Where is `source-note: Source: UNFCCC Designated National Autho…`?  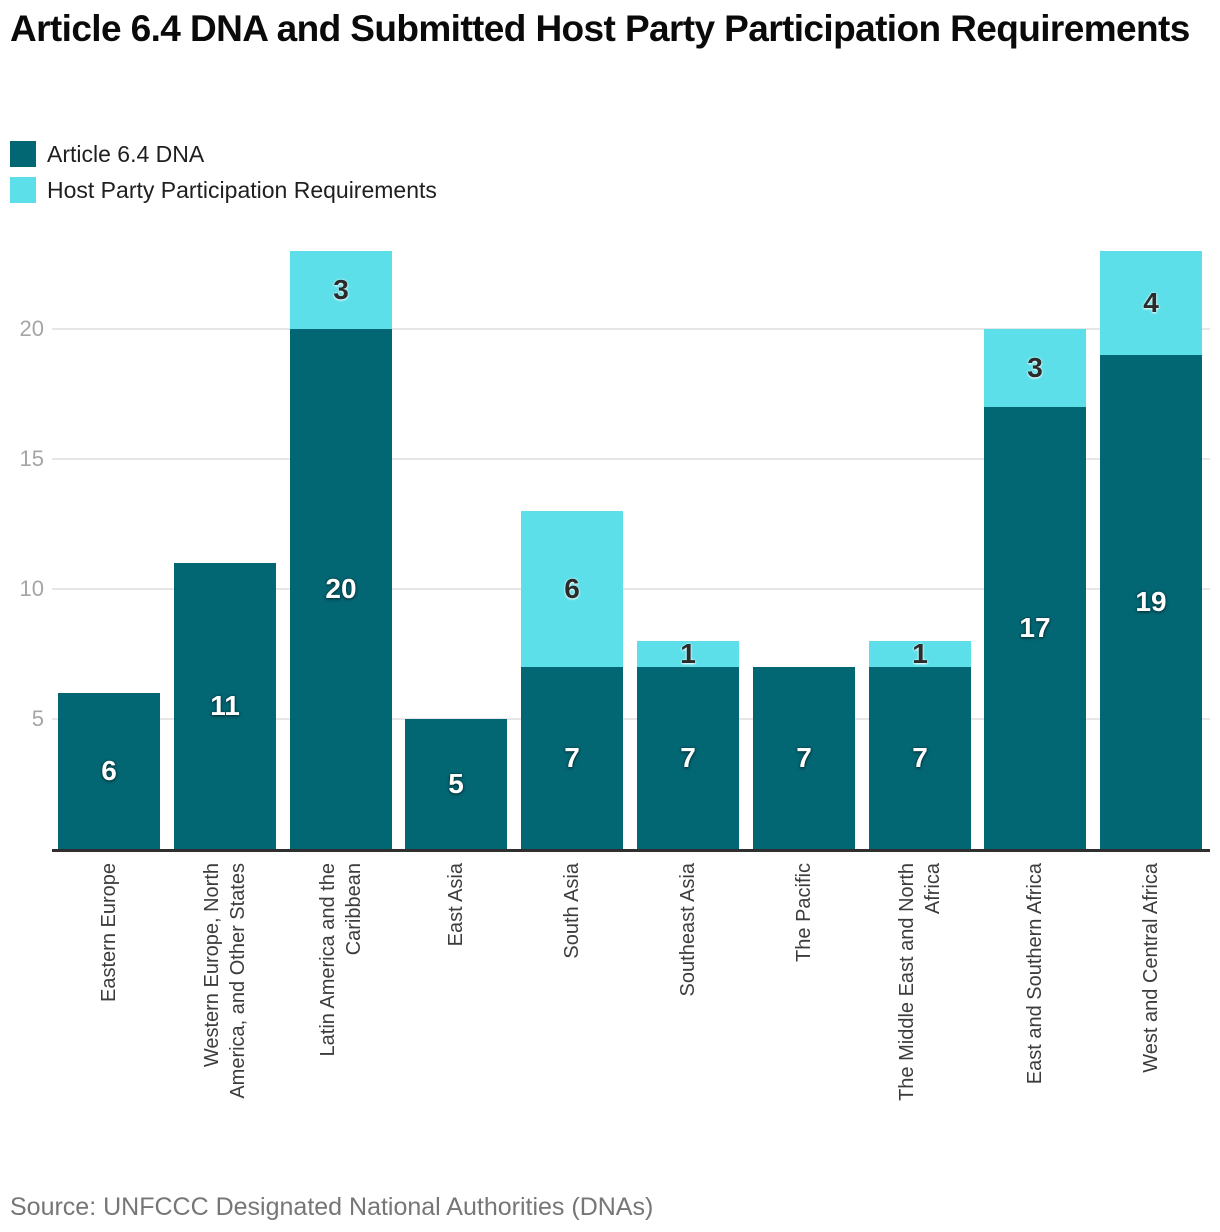 source-note: Source: UNFCCC Designated National Autho… is located at coordinates (332, 1207).